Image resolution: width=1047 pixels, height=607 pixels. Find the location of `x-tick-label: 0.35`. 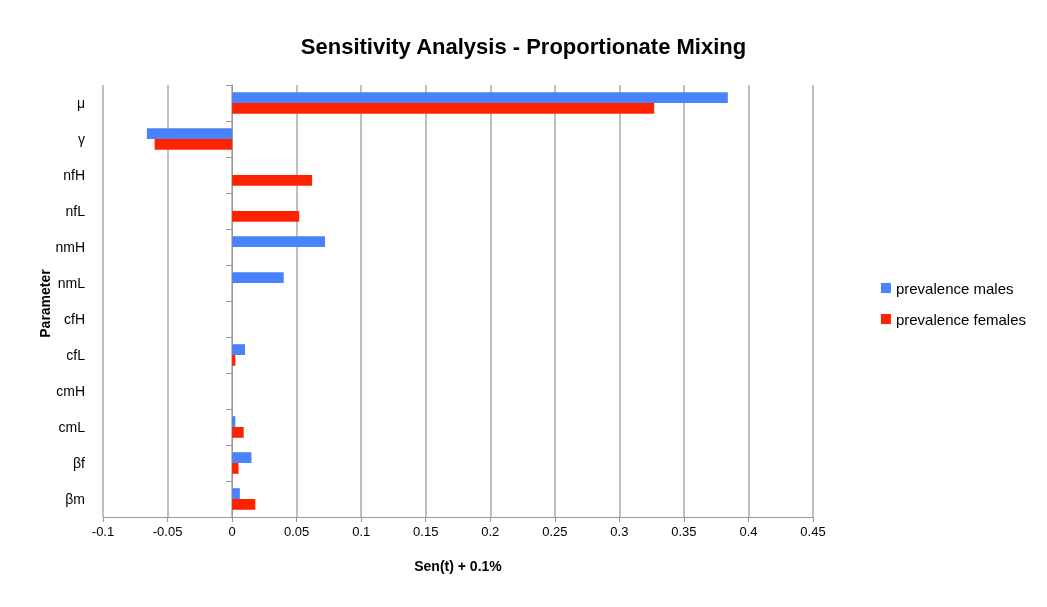

x-tick-label: 0.35 is located at coordinates (684, 531).